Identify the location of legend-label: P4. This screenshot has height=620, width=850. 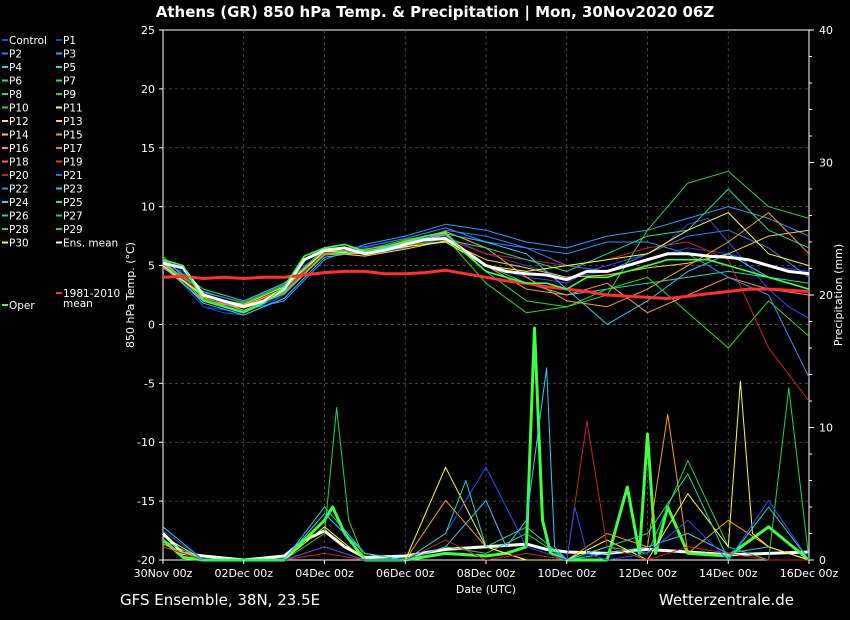
(15, 68).